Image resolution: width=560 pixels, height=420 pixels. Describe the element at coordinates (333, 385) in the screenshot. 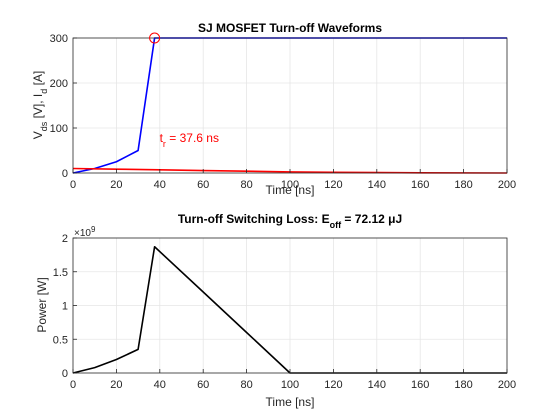

I see `bottom-x-tick-label: 120` at that location.